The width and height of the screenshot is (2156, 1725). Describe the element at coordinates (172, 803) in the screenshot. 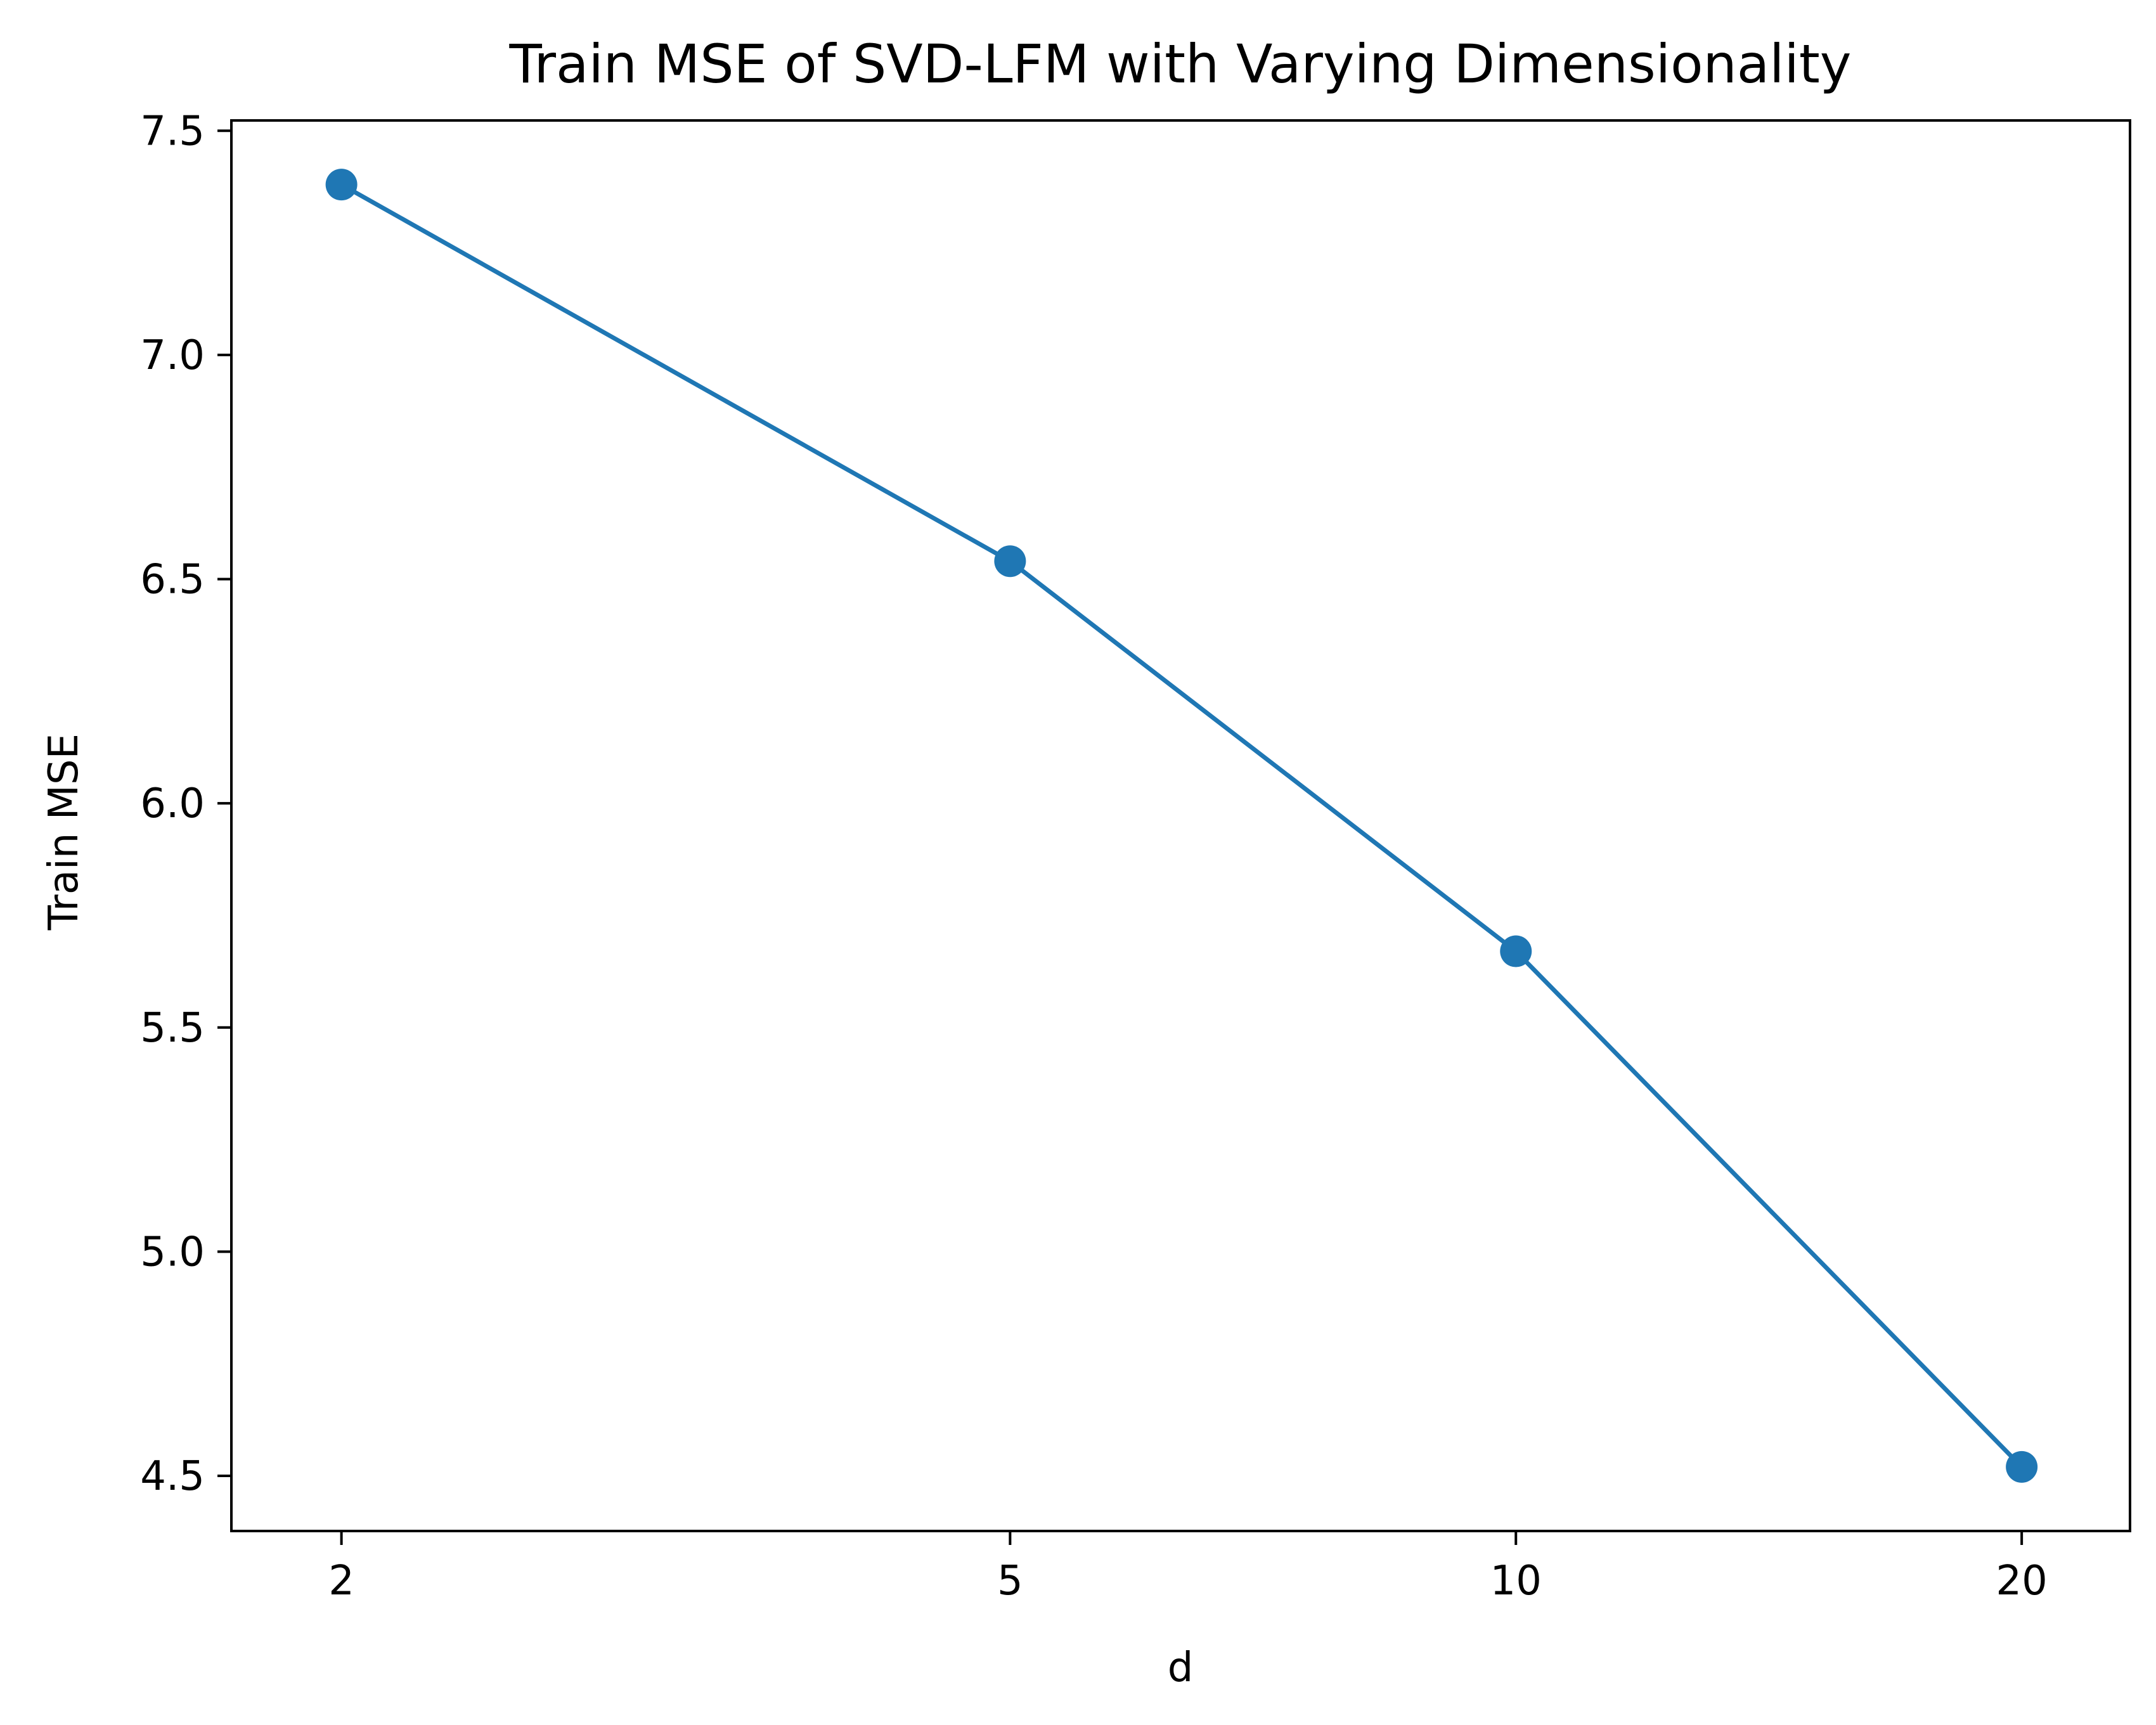

I see `y-tick-label: 6.0` at that location.